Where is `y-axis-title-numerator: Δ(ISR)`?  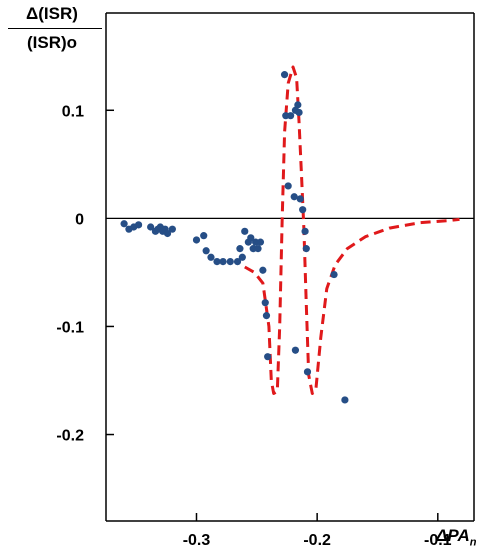 y-axis-title-numerator: Δ(ISR) is located at coordinates (52, 14).